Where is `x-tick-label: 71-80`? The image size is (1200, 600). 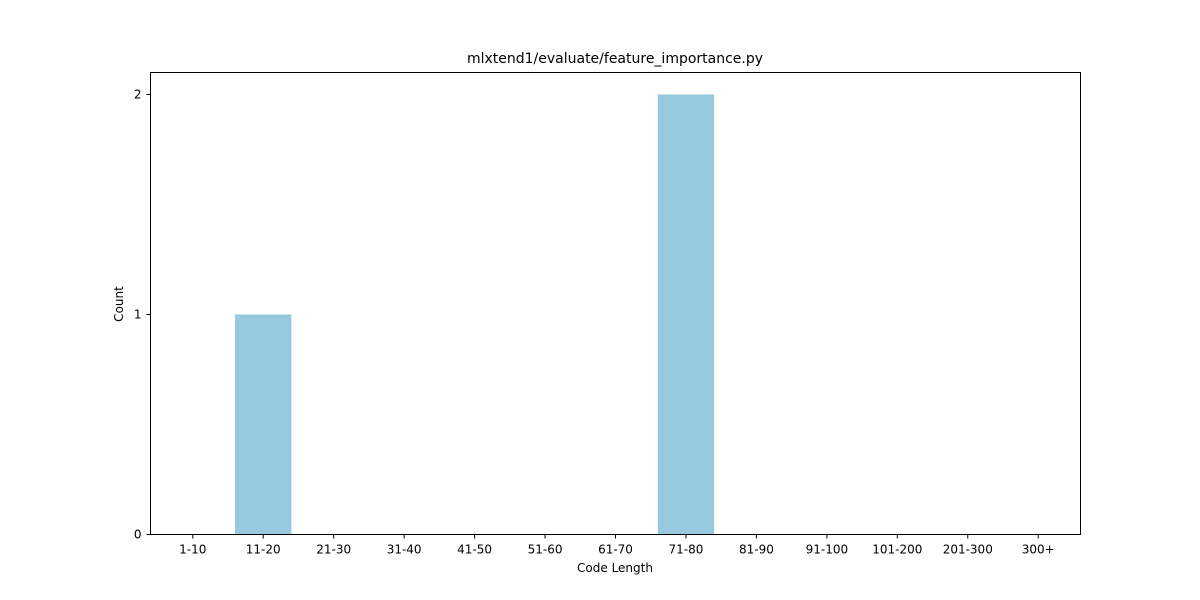
x-tick-label: 71-80 is located at coordinates (686, 550).